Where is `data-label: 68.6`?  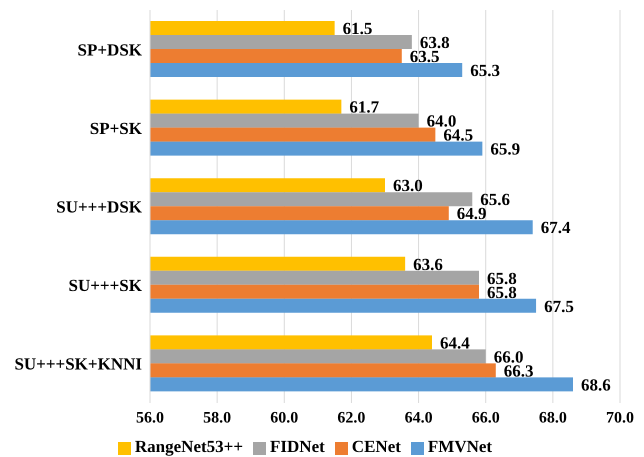
data-label: 68.6 is located at coordinates (596, 384).